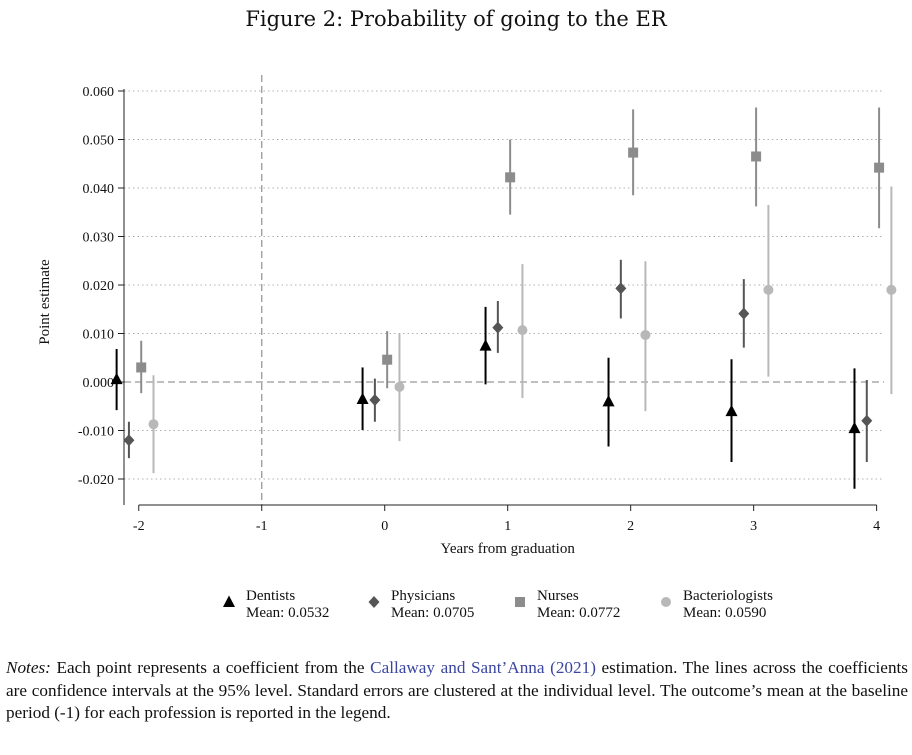 Image resolution: width=912 pixels, height=755 pixels. I want to click on citation-link: Callaway and Sant’Anna (2021), so click(483, 667).